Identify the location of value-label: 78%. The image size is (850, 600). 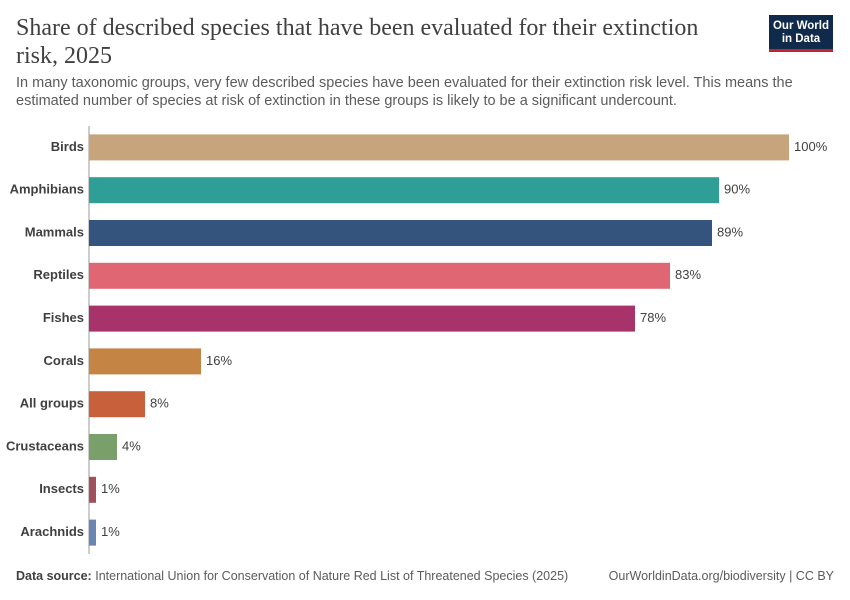
(653, 317).